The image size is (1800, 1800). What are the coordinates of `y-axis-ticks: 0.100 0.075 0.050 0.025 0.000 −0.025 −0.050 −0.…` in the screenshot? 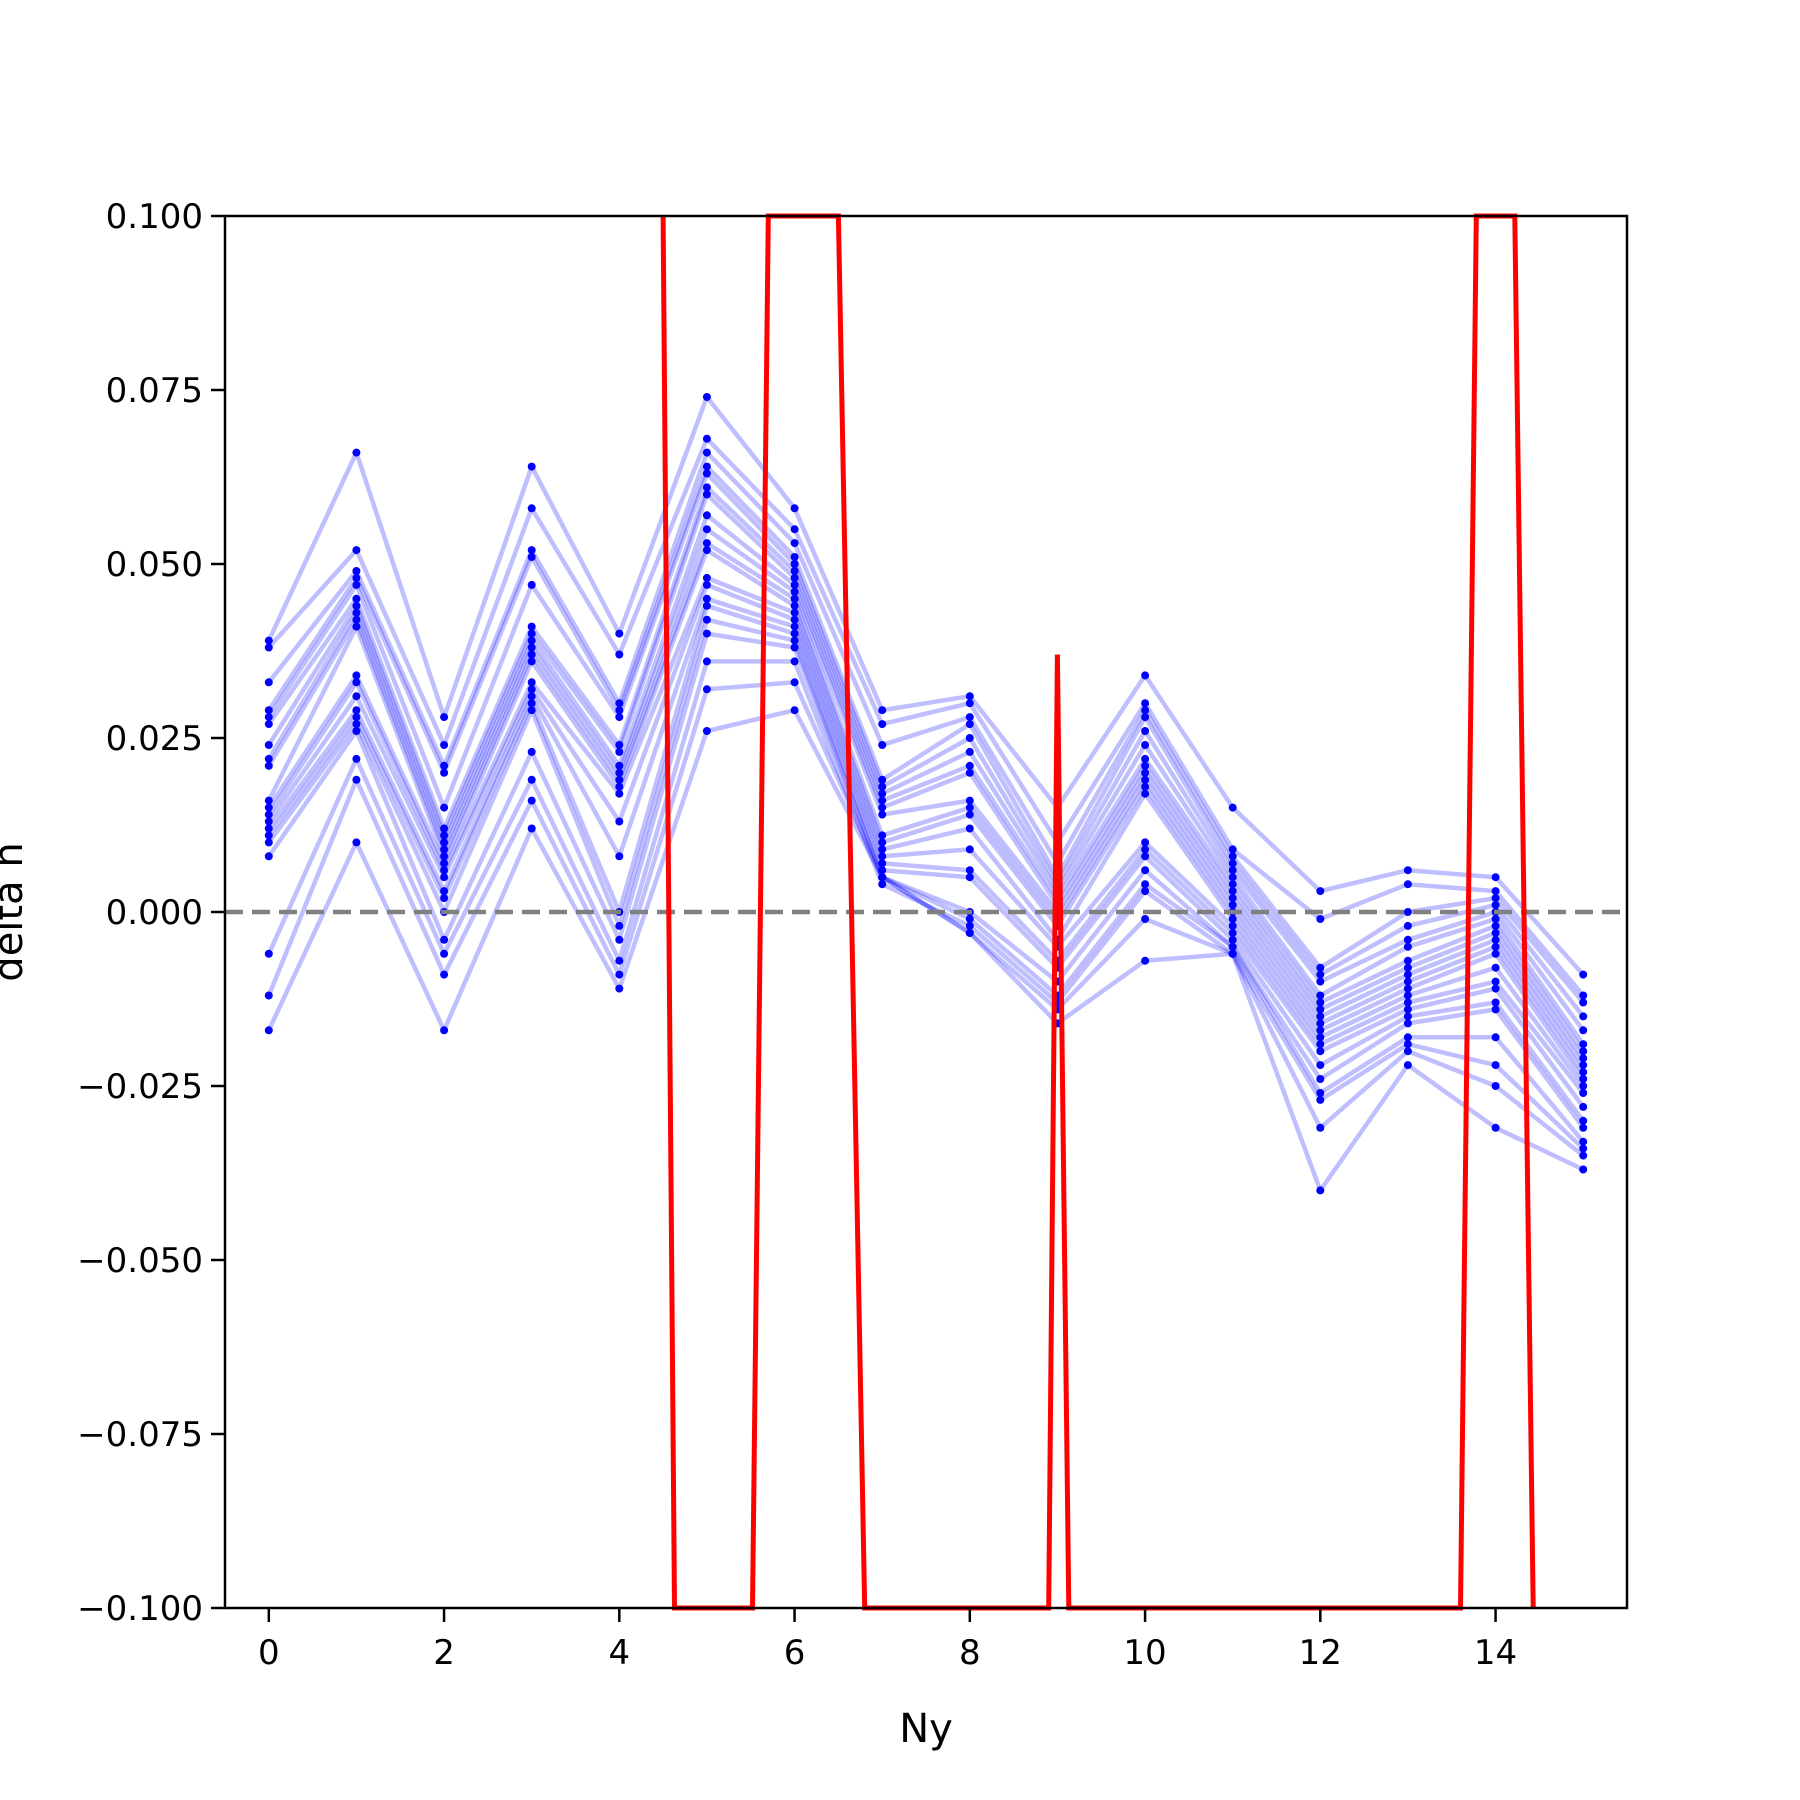 It's located at (151, 913).